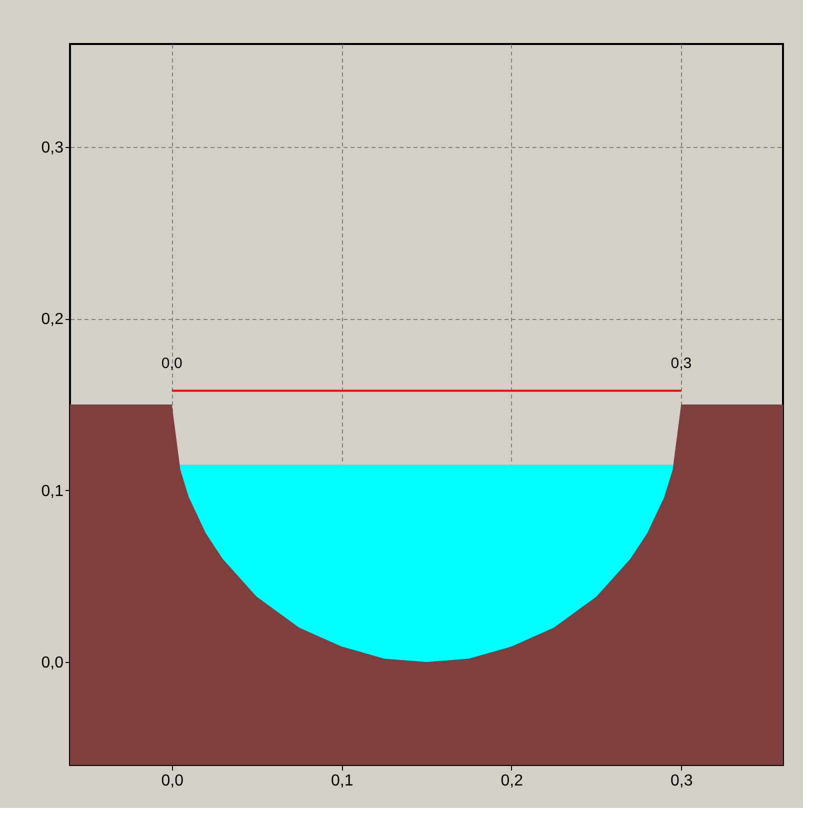  Describe the element at coordinates (52, 491) in the screenshot. I see `y-tick-label: 0,1` at that location.